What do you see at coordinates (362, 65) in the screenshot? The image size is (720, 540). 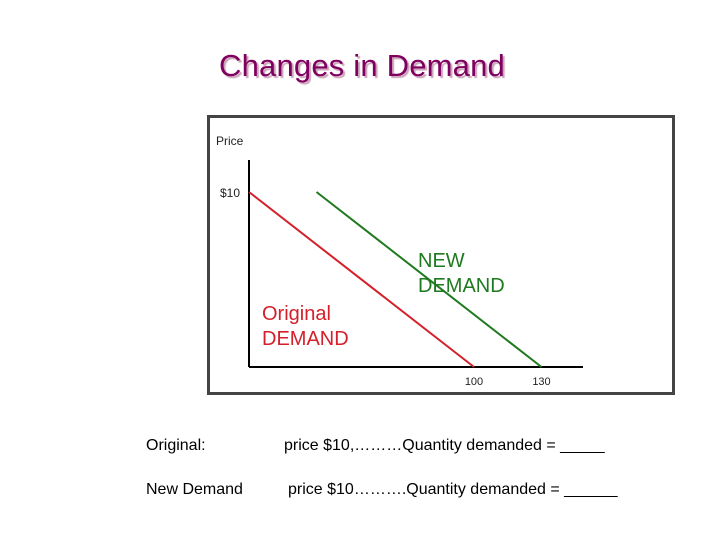 I see `slide-title: Changes in Demand` at bounding box center [362, 65].